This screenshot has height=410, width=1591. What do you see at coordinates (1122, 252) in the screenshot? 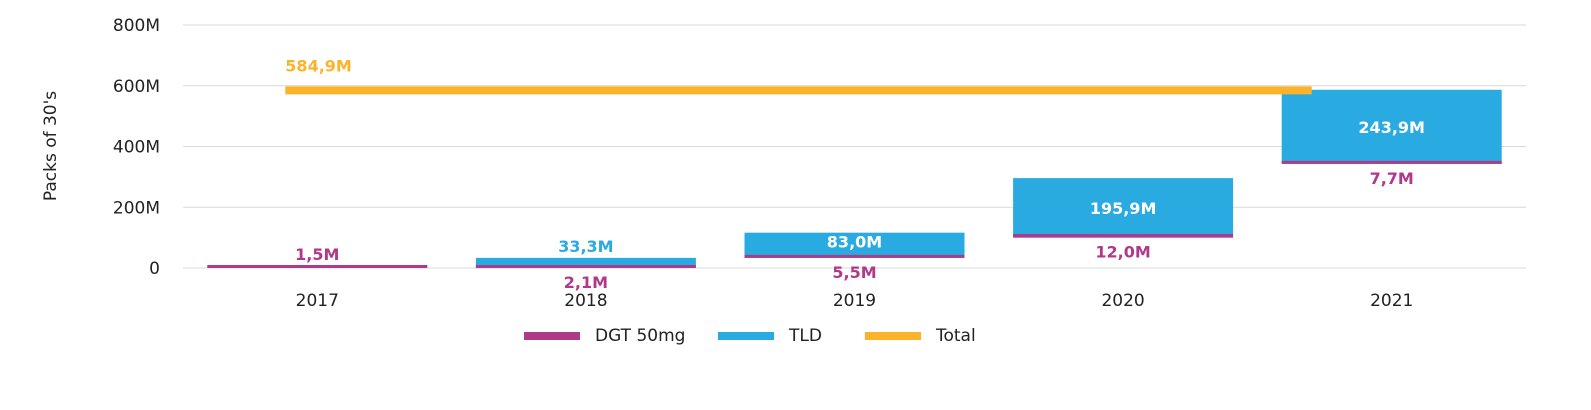
I see `dgt-label-3: 12,0M` at bounding box center [1122, 252].